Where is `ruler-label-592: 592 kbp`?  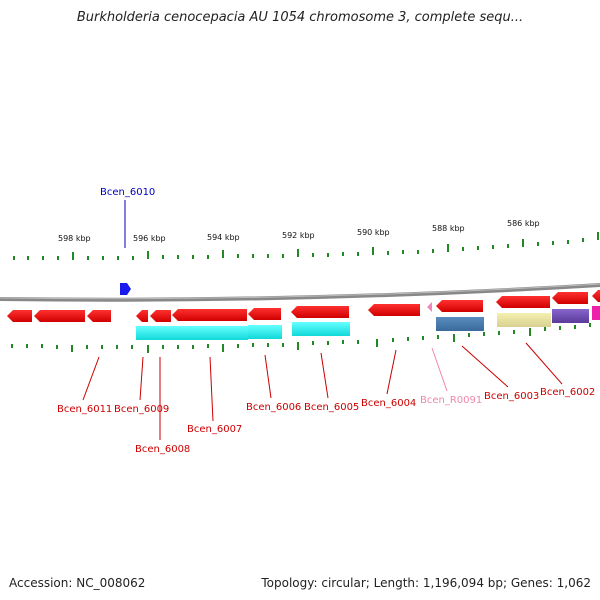 ruler-label-592: 592 kbp is located at coordinates (298, 235).